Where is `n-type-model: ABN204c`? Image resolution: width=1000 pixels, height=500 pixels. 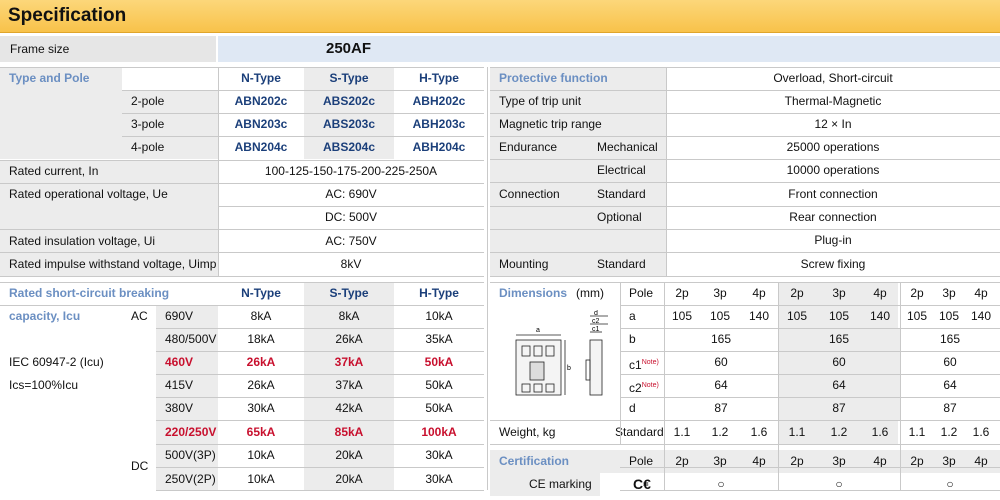
n-type-model: ABN204c is located at coordinates (261, 147).